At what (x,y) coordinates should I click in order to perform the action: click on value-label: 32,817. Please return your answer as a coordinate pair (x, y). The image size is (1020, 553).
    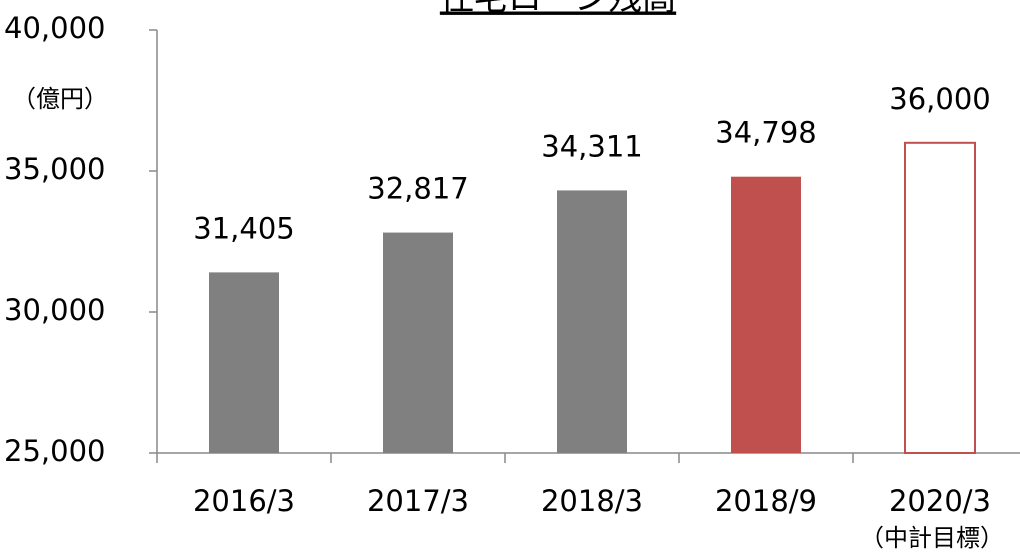
    Looking at the image, I should click on (417, 189).